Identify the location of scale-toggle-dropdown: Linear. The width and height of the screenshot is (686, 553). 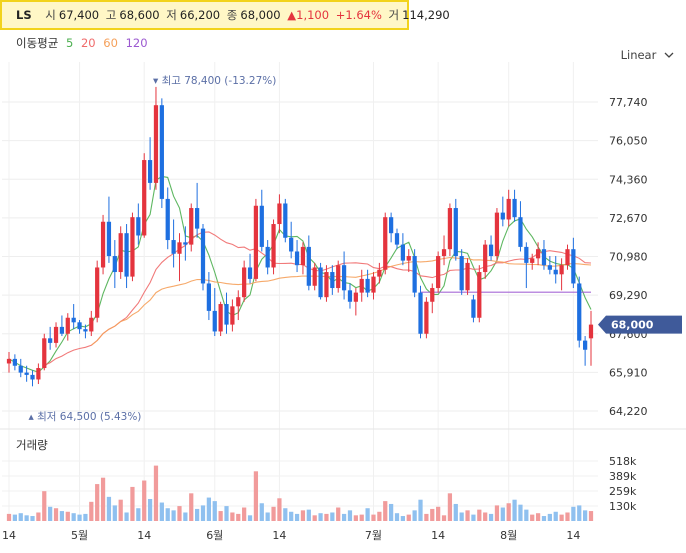
(647, 55).